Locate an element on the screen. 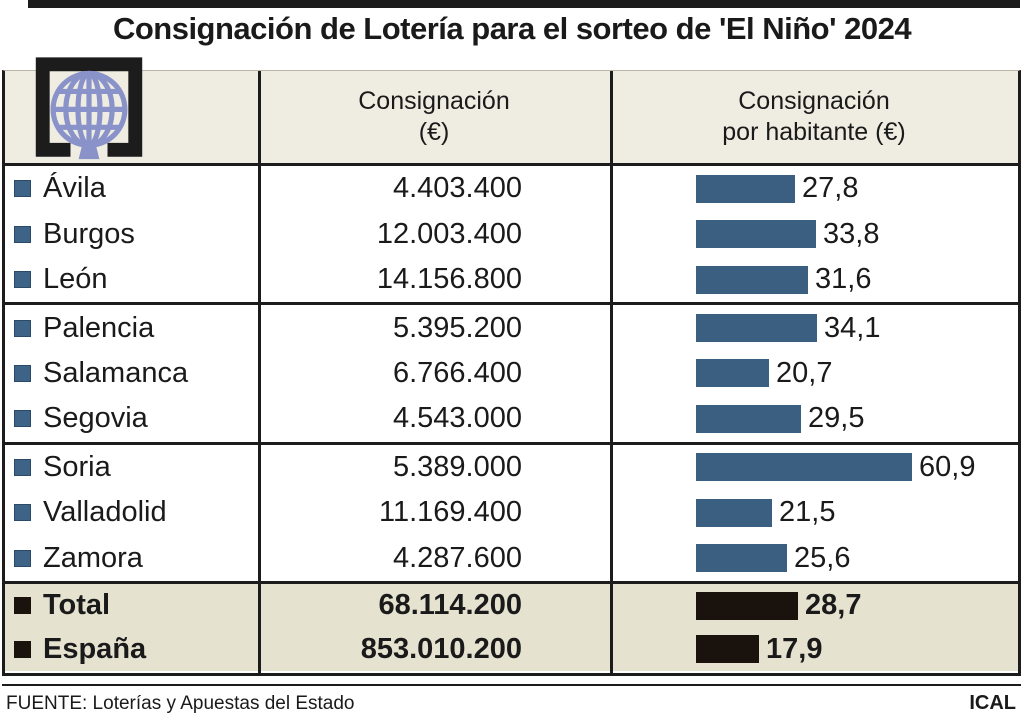 This screenshot has width=1024, height=720. column-header-consignacion: Consignación (€) is located at coordinates (434, 117).